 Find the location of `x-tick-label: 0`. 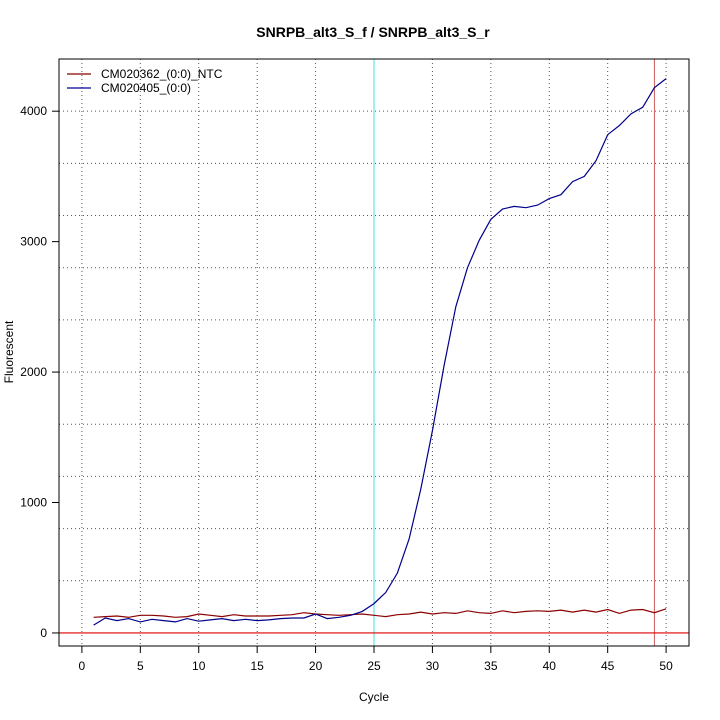

x-tick-label: 0 is located at coordinates (82, 666).